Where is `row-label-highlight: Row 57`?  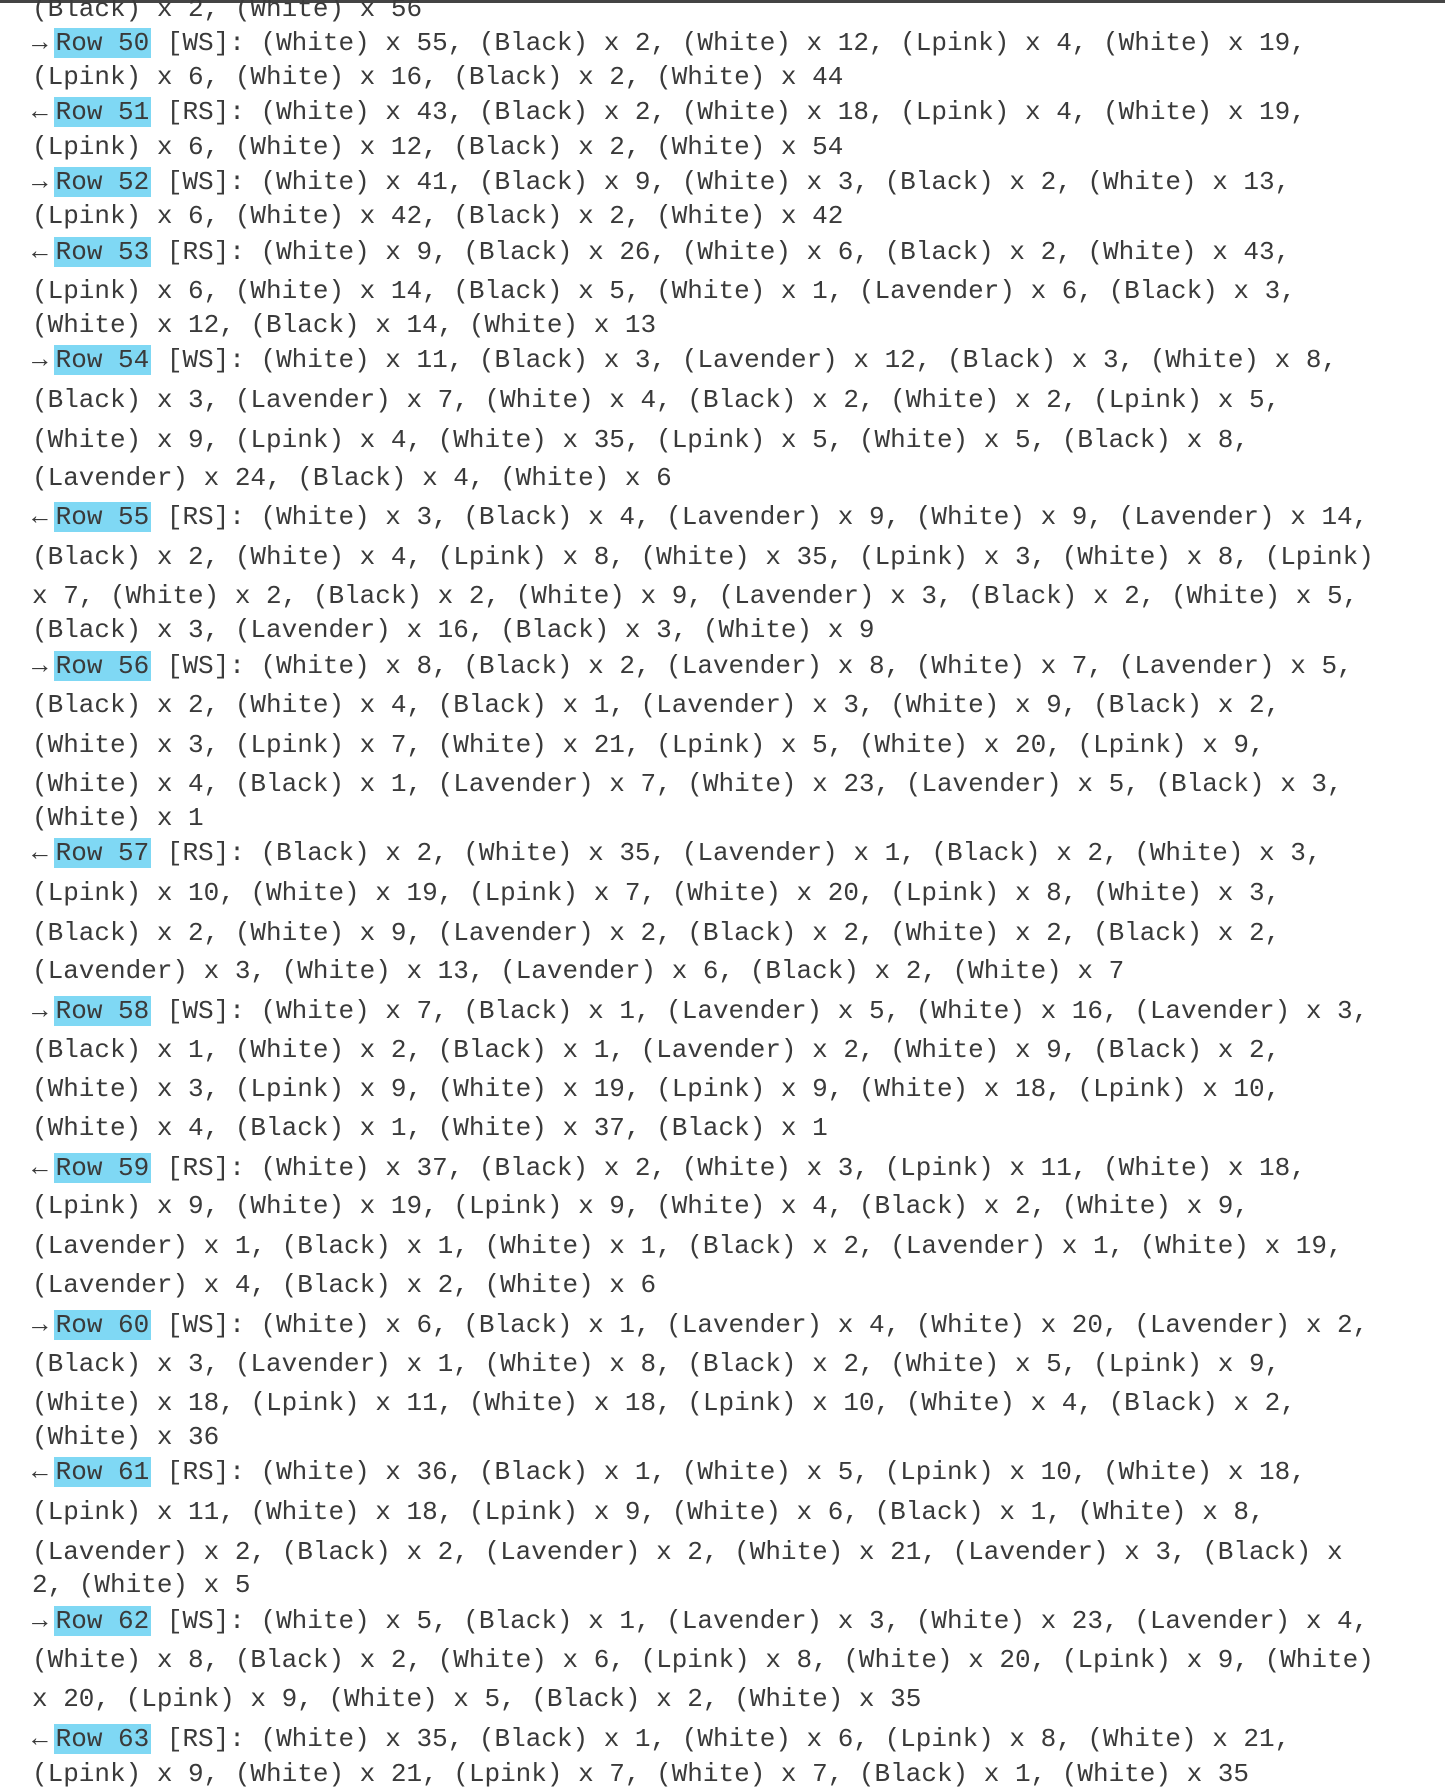
row-label-highlight: Row 57 is located at coordinates (102, 853).